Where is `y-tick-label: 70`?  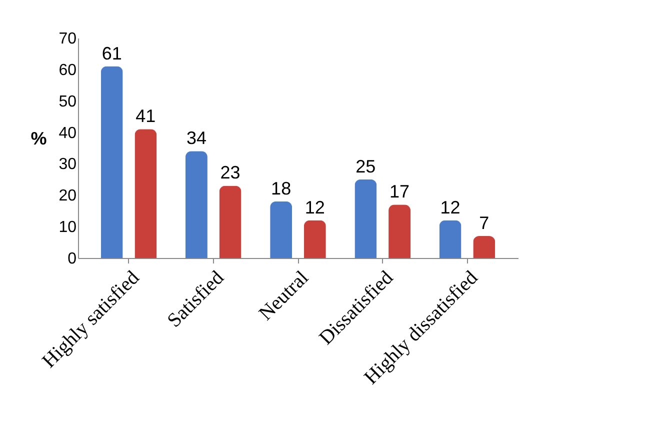 y-tick-label: 70 is located at coordinates (67, 39).